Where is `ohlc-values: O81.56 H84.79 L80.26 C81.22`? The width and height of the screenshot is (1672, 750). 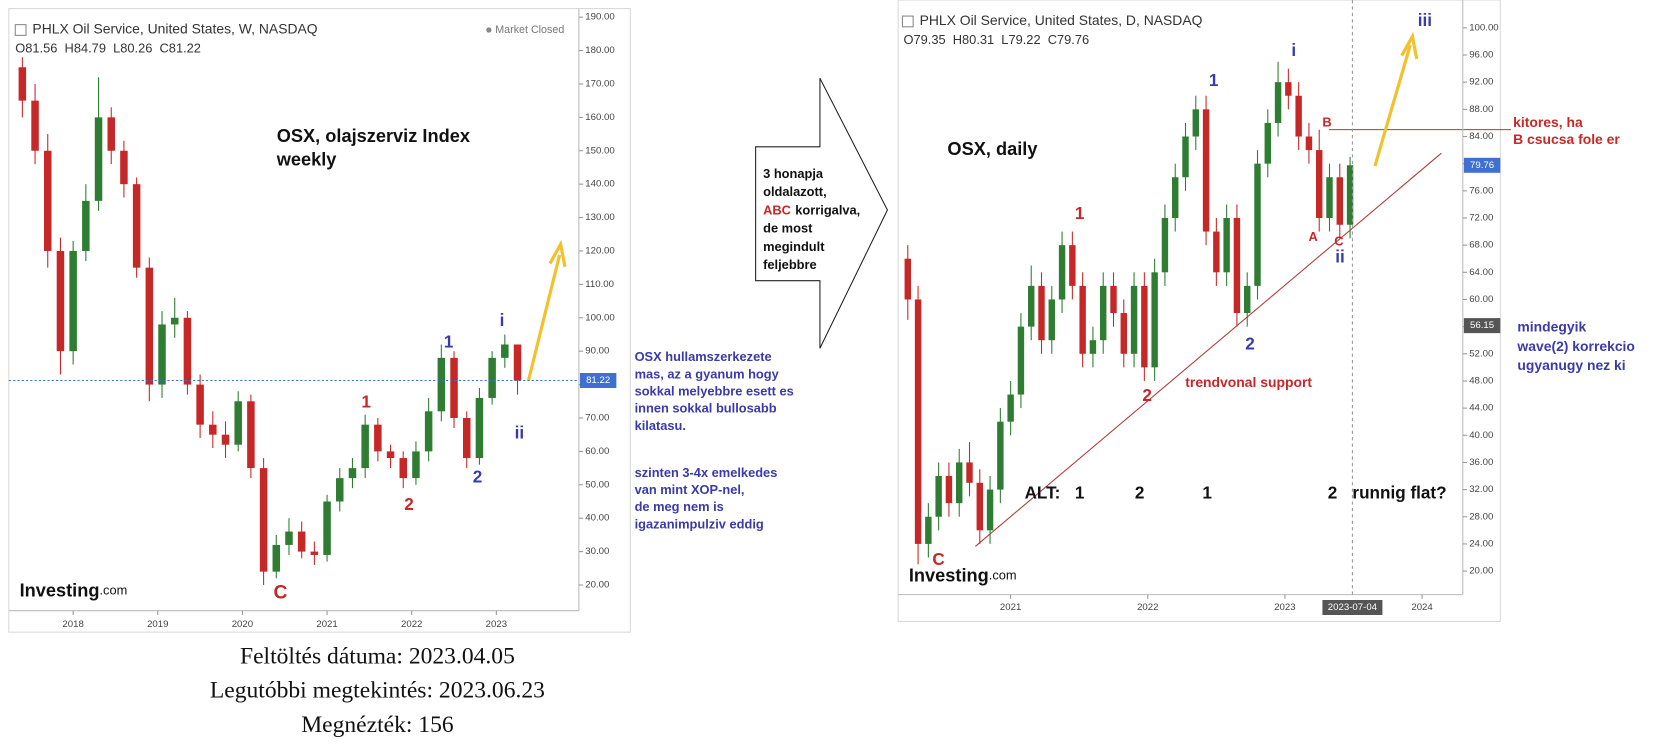
ohlc-values: O81.56 H84.79 L80.26 C81.22 is located at coordinates (108, 48).